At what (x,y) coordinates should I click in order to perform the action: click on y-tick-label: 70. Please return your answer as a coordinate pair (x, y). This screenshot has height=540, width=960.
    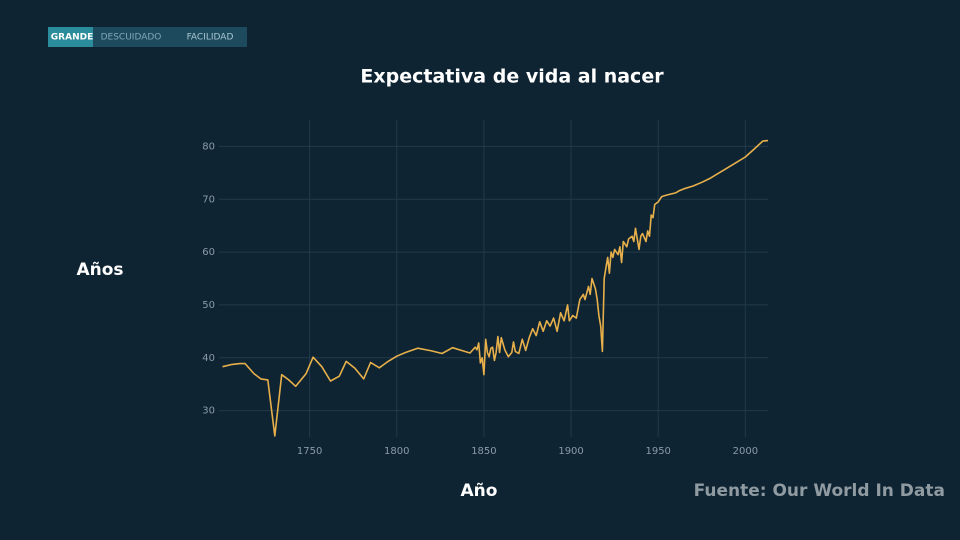
    Looking at the image, I should click on (208, 199).